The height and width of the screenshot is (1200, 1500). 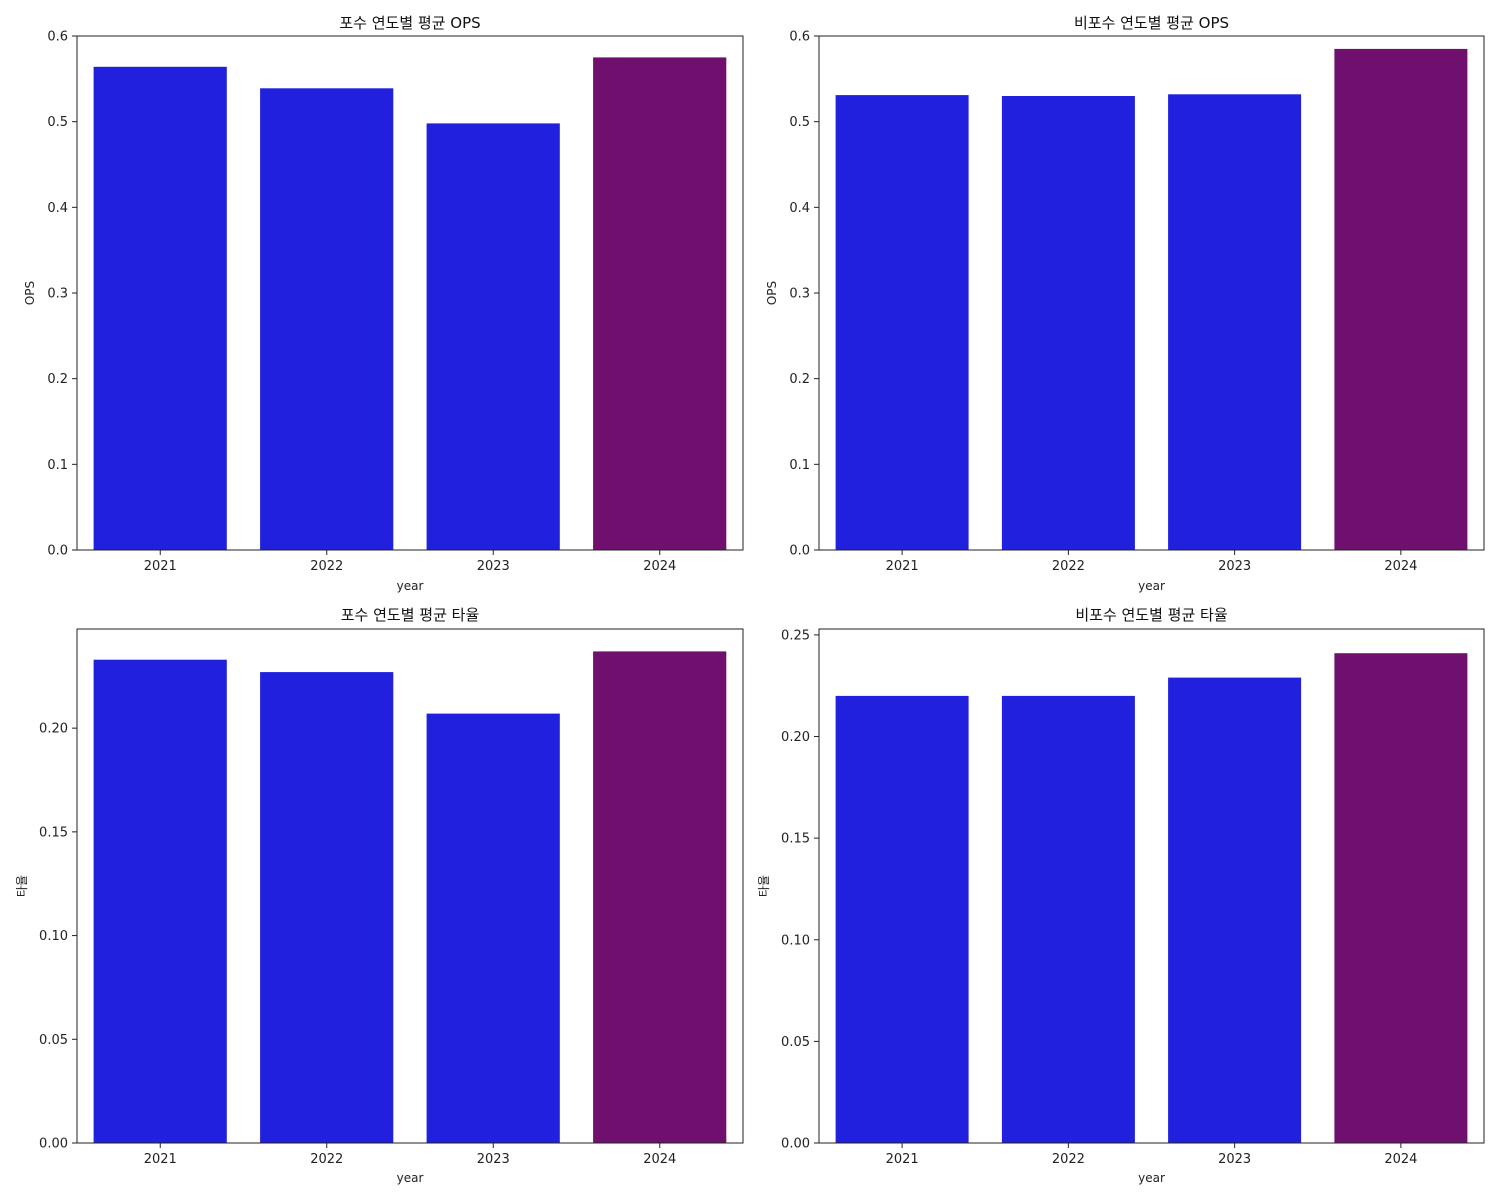 I want to click on chart-title: 비포수 연도별 평균 타율, so click(x=1151, y=615).